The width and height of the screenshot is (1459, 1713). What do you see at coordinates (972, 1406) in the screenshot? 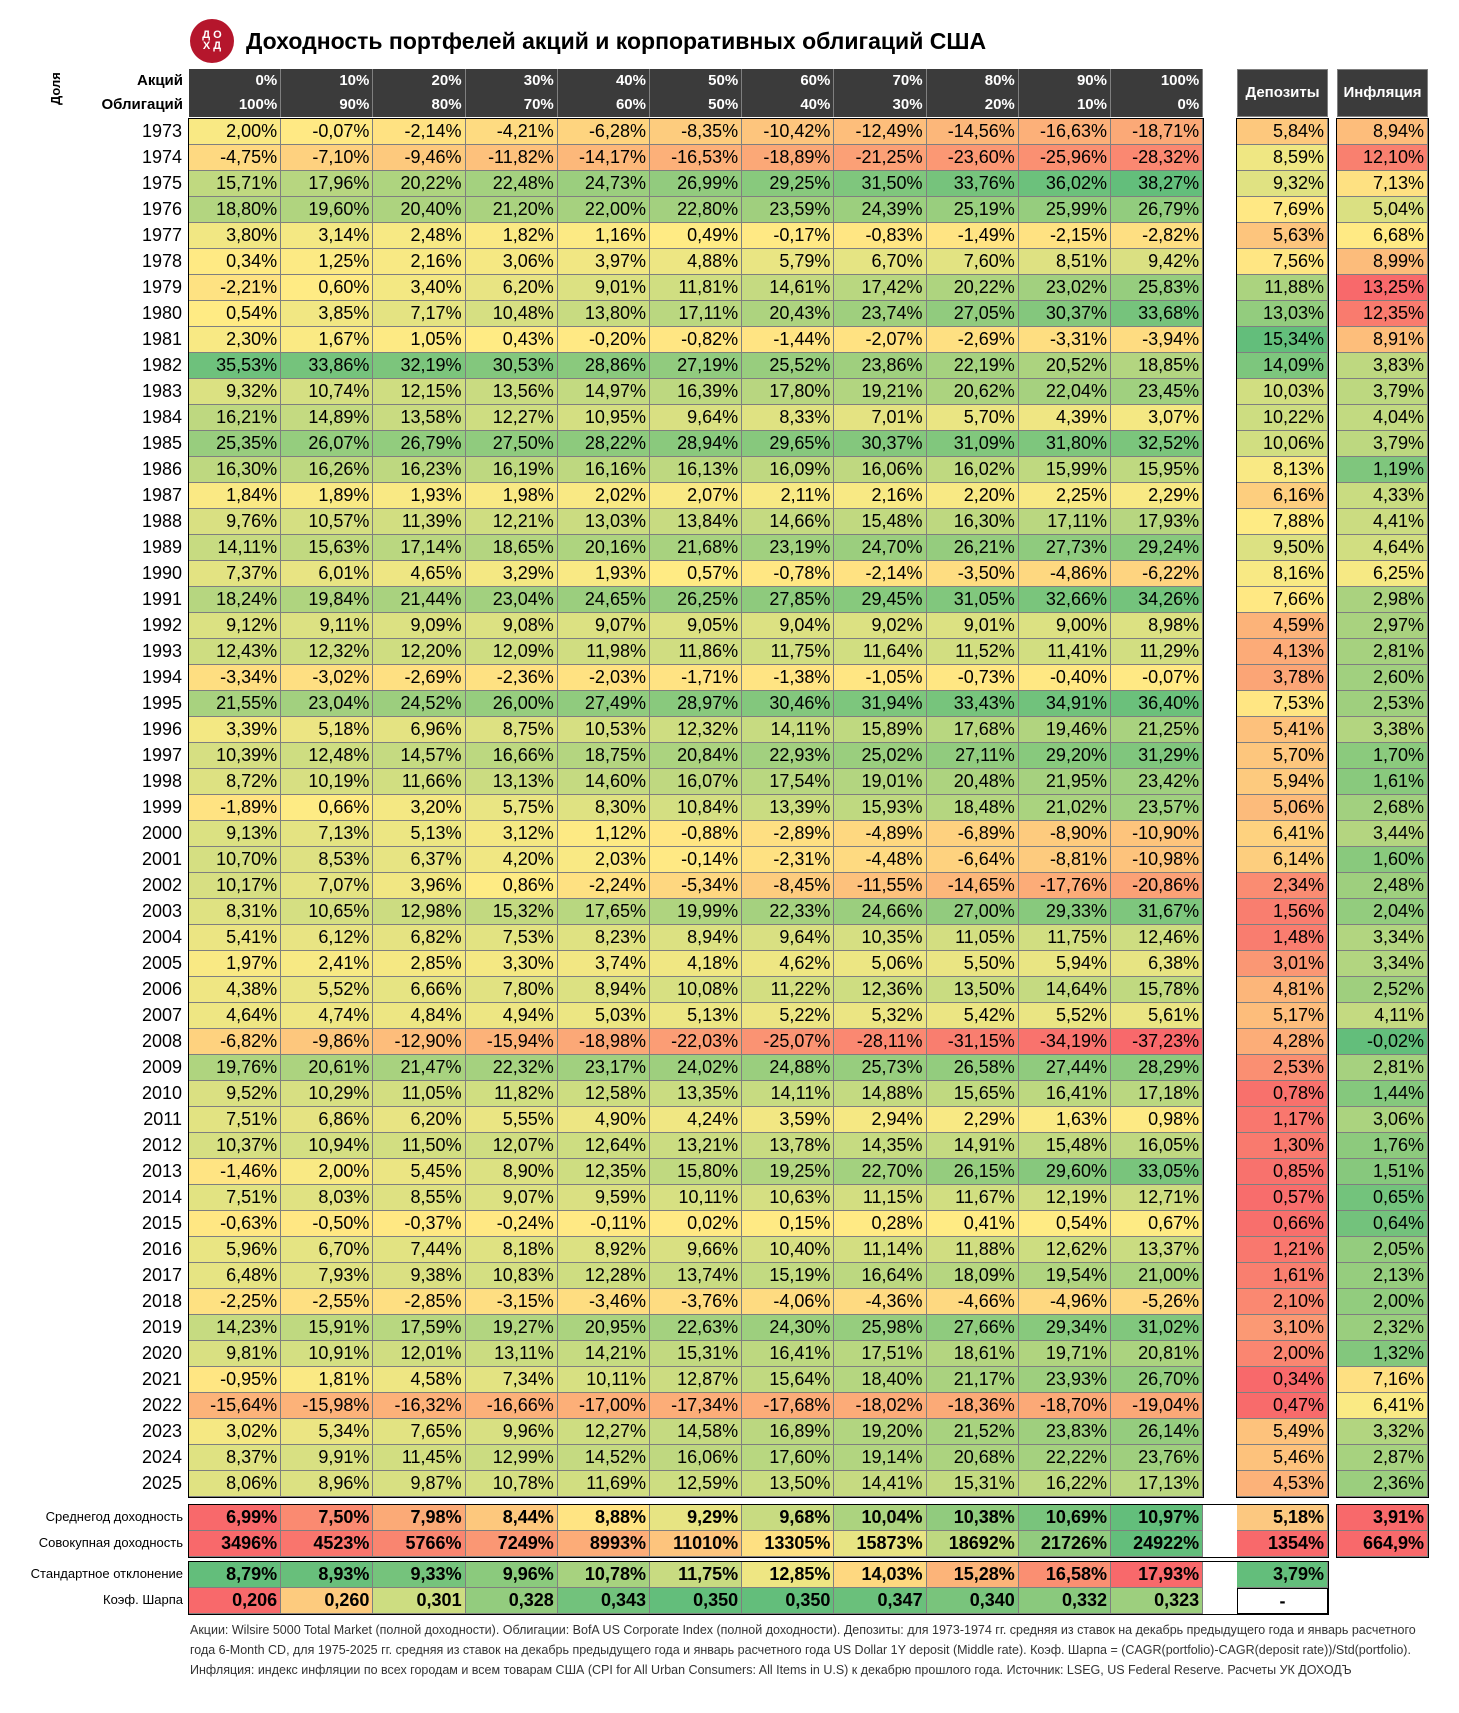
I see `portfolio-return-cell: -18,36%` at bounding box center [972, 1406].